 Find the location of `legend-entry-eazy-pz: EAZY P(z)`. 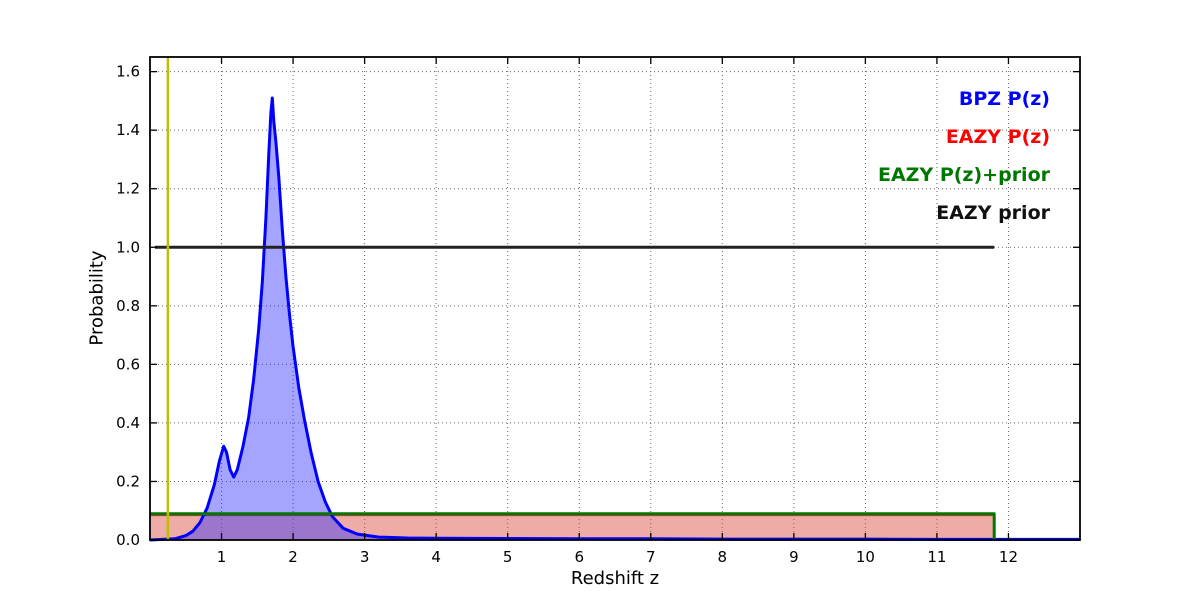

legend-entry-eazy-pz: EAZY P(z) is located at coordinates (997, 137).